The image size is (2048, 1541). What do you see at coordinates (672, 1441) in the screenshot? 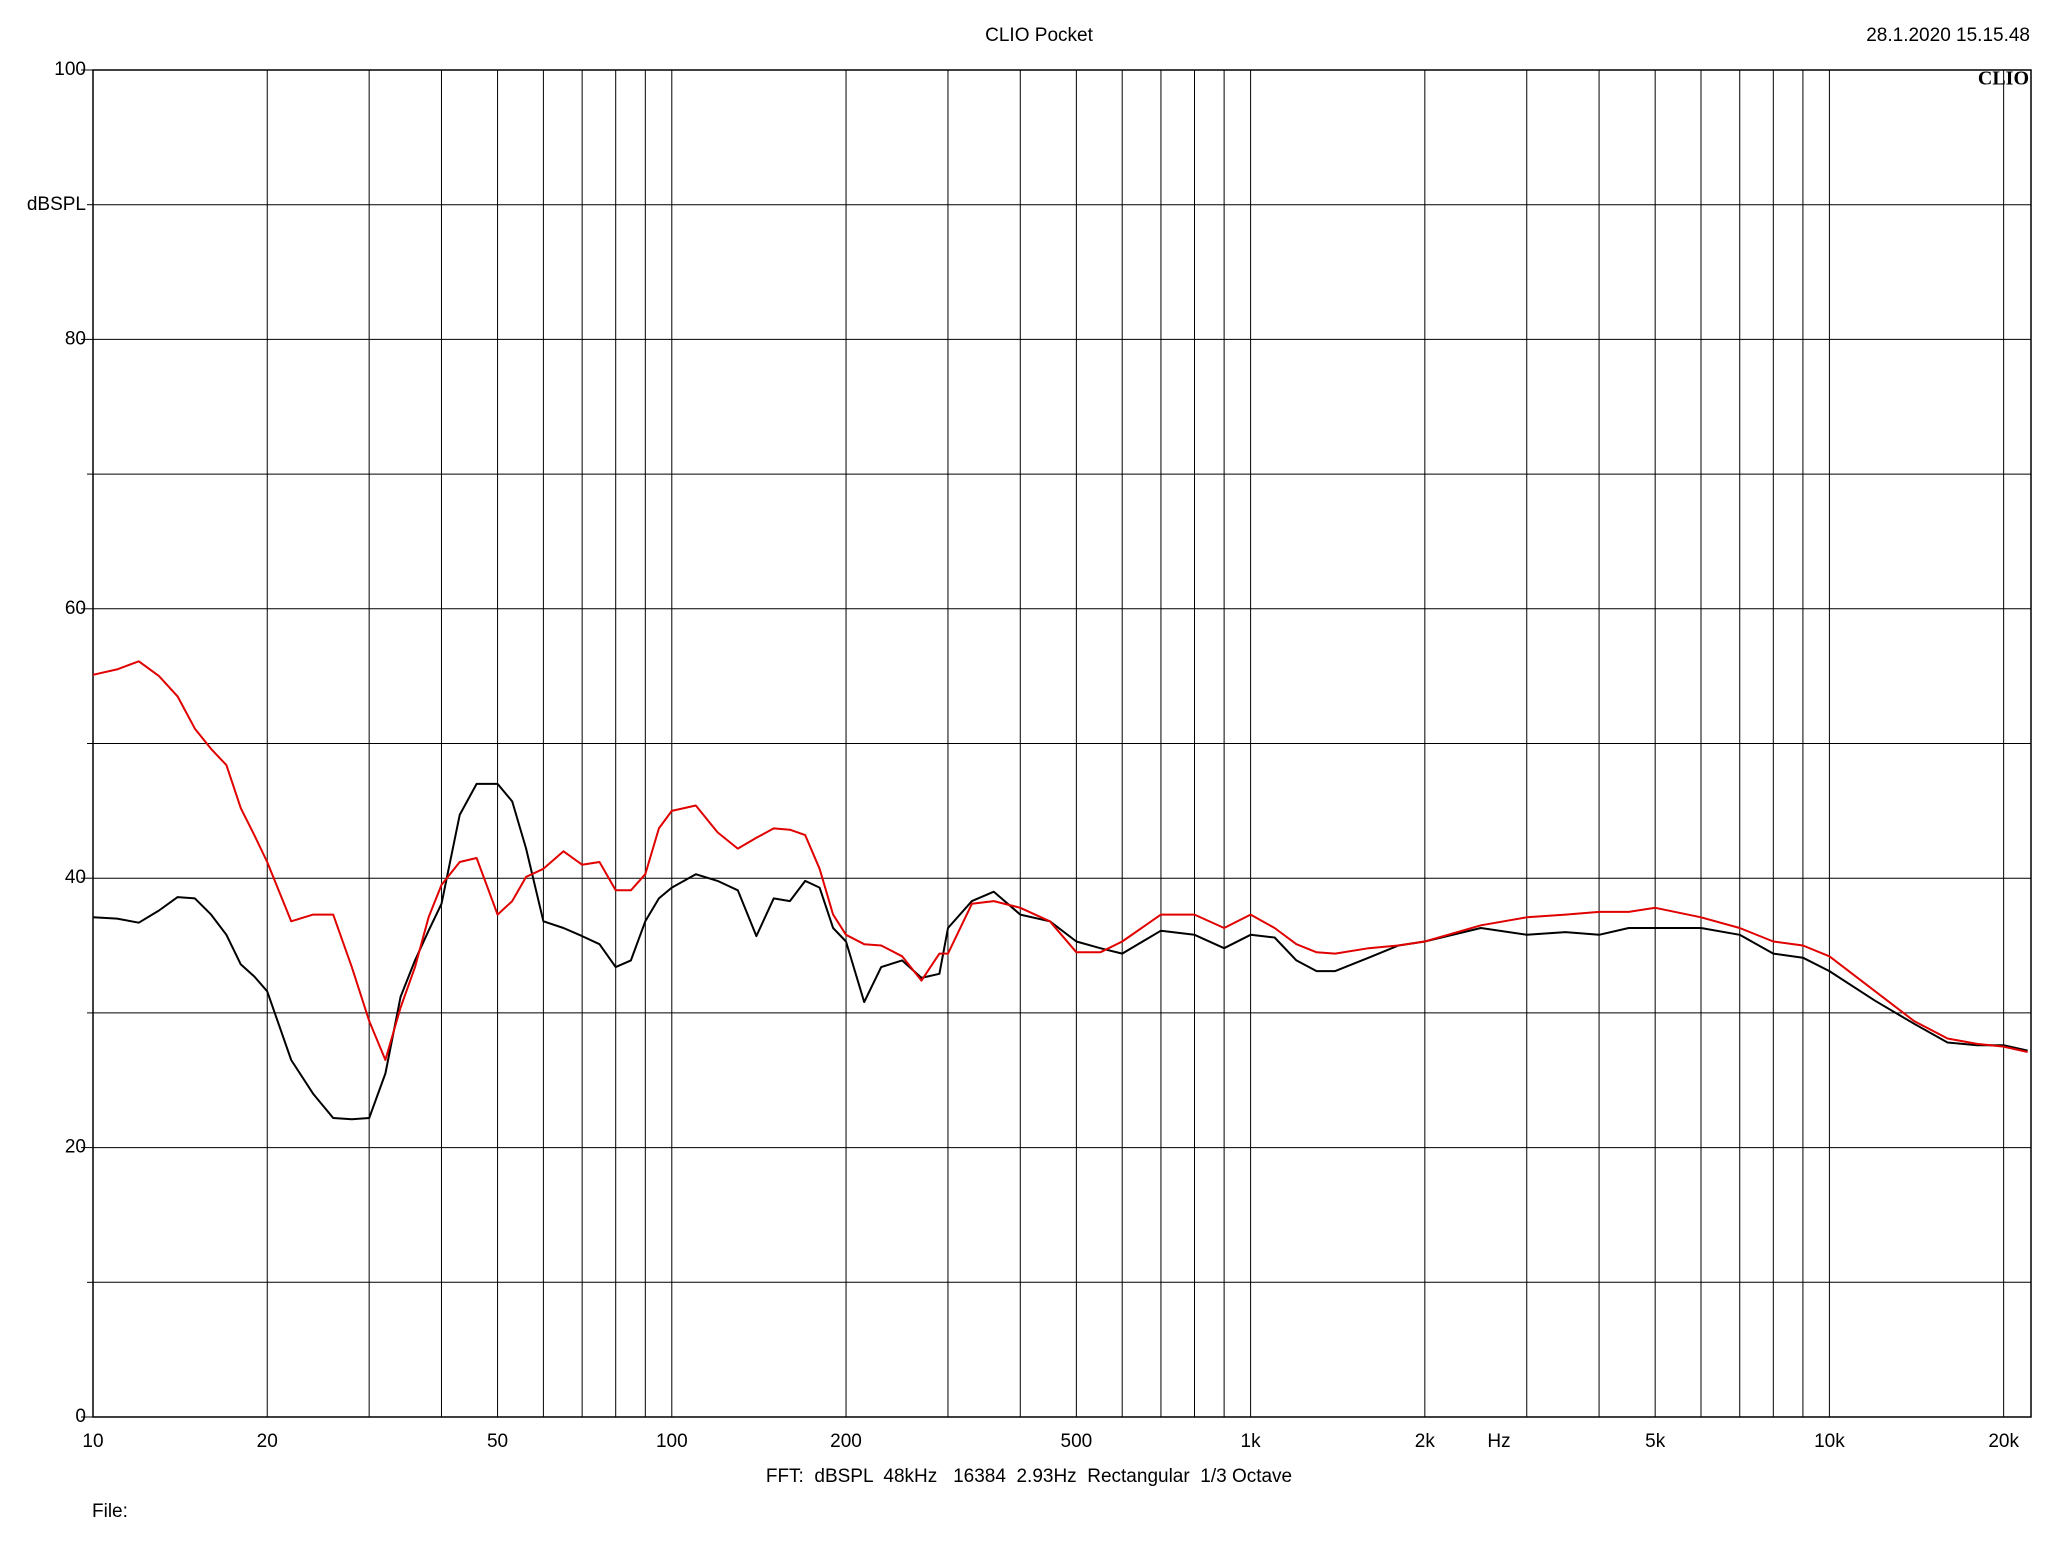
I see `x-tick-label: 100` at bounding box center [672, 1441].